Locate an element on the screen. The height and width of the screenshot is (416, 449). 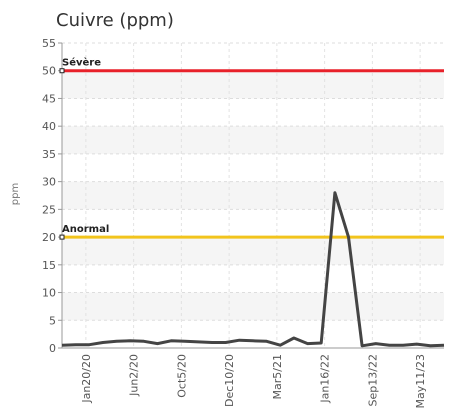
x-tick-label: Dec10/20 is located at coordinates (229, 380).